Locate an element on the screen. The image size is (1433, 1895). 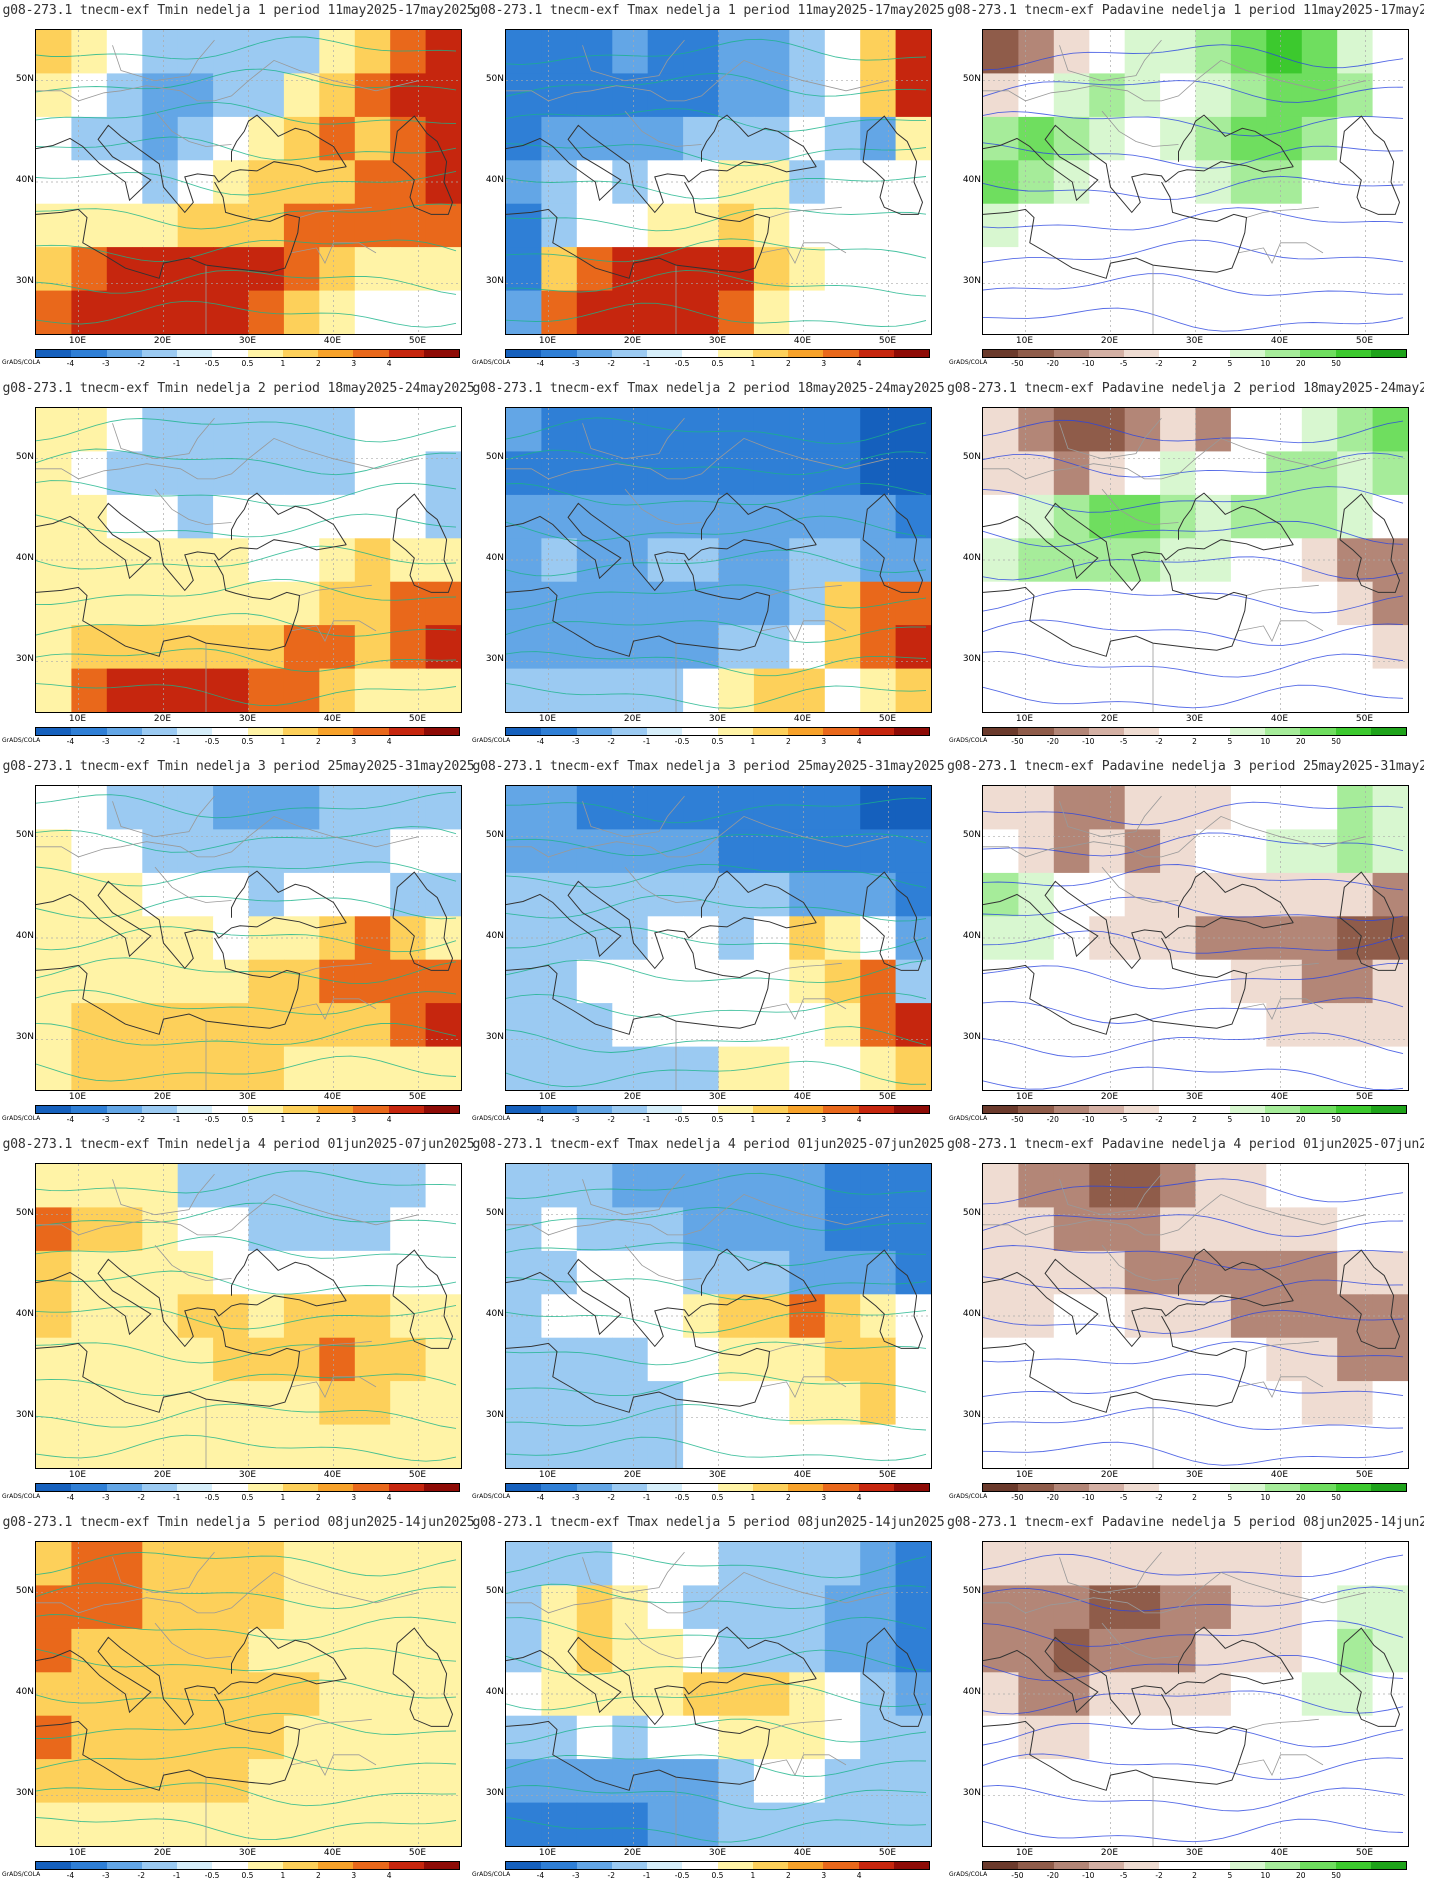
color-bar-tick-label: -50 is located at coordinates (1017, 741).